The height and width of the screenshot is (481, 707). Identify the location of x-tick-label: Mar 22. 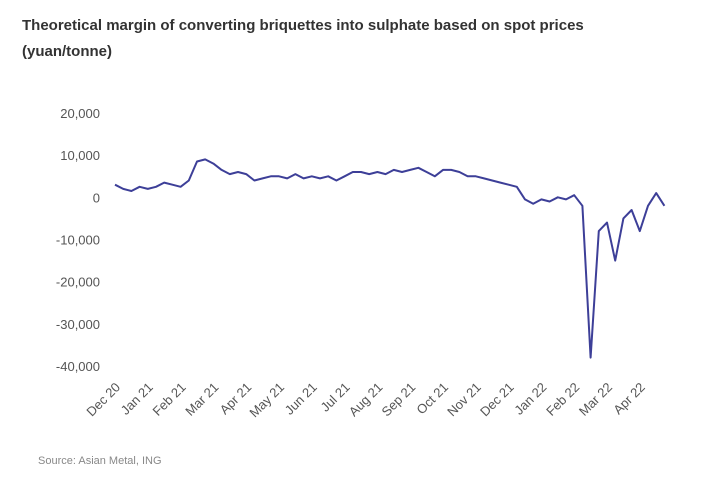
(595, 399).